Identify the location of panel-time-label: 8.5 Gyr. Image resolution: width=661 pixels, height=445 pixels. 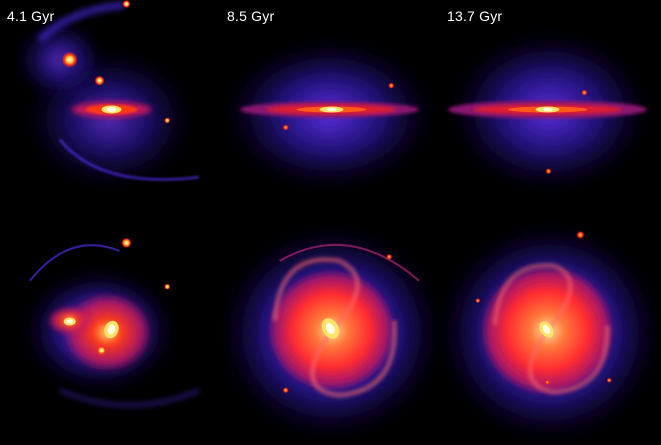
(251, 16).